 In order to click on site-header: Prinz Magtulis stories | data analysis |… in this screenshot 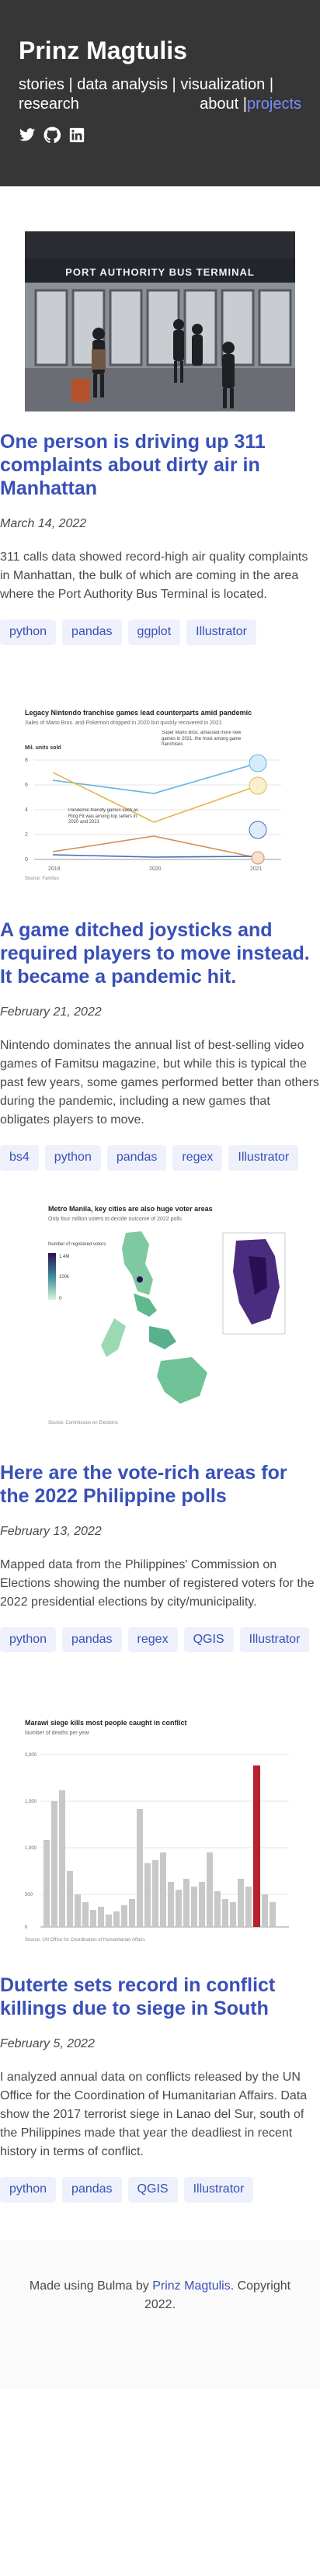, I will do `click(160, 93)`.